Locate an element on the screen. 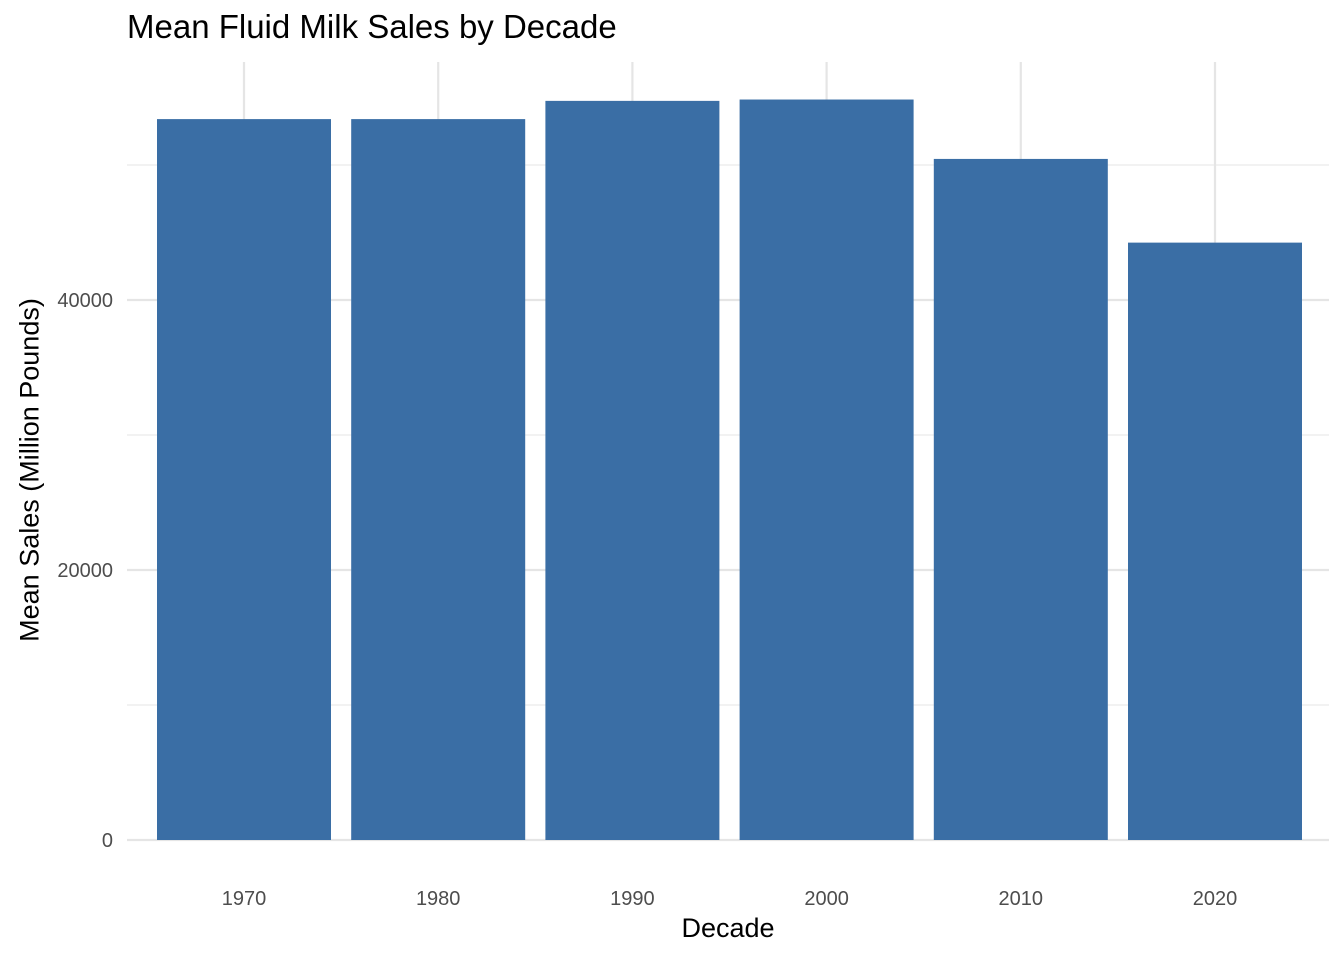 This screenshot has width=1344, height=960. y-tick-label: 40000 is located at coordinates (85, 301).